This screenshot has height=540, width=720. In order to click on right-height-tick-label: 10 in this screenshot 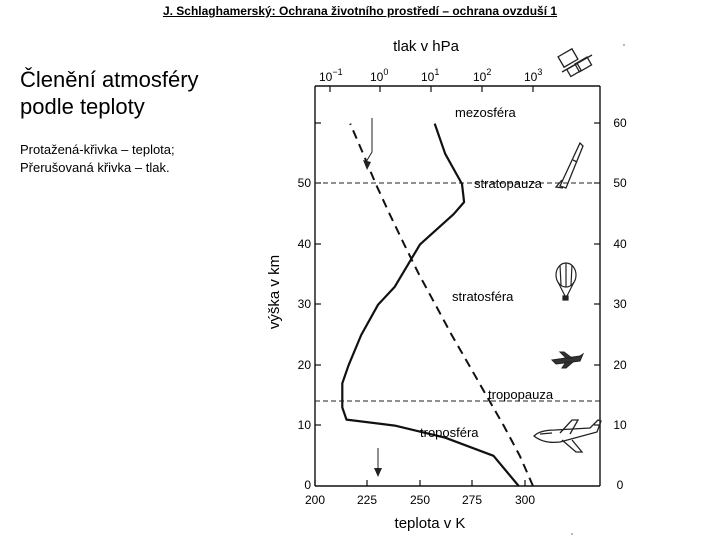, I will do `click(620, 425)`.